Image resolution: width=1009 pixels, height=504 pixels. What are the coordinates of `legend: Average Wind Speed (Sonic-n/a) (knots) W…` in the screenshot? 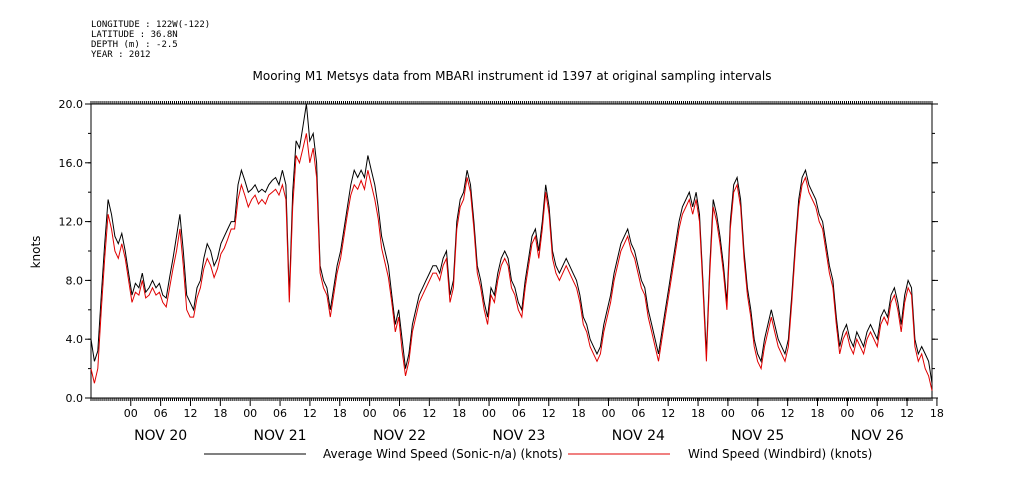 It's located at (538, 454).